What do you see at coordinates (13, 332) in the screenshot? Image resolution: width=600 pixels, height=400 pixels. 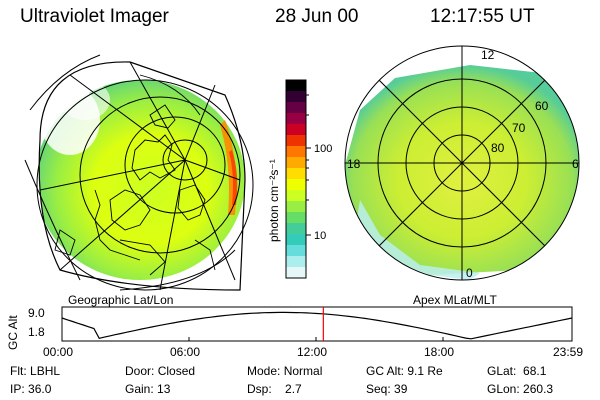 I see `altitude-y-label: GC Alt` at bounding box center [13, 332].